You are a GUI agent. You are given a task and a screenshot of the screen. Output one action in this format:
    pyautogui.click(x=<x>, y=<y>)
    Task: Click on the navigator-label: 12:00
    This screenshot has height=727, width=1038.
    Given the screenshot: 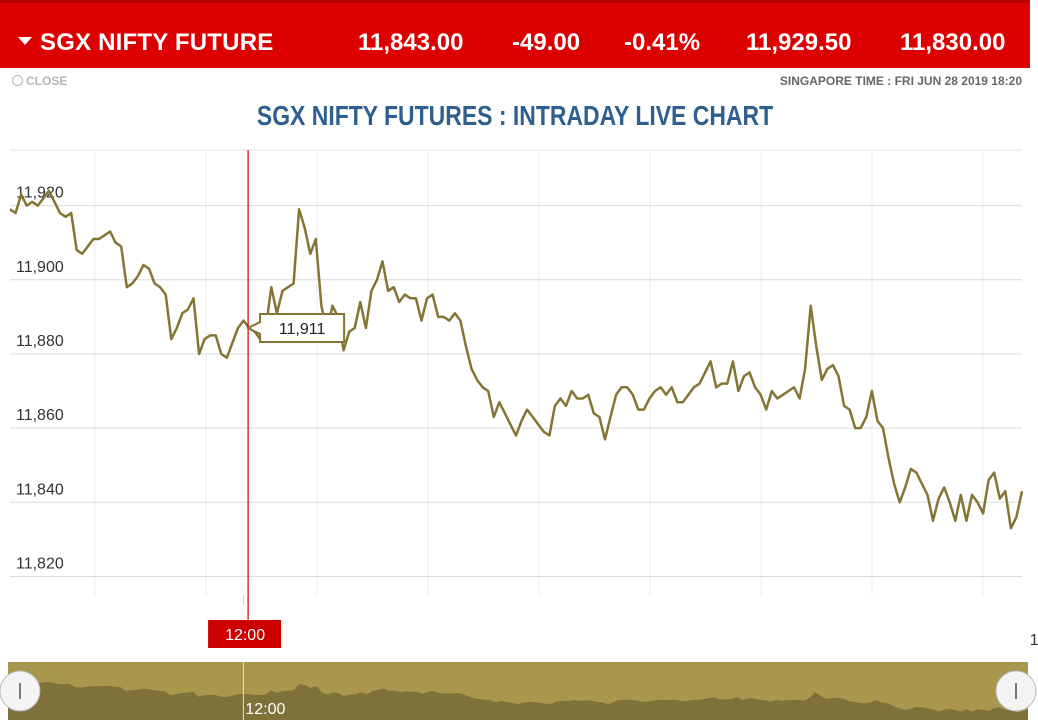 What is the action you would take?
    pyautogui.click(x=265, y=709)
    